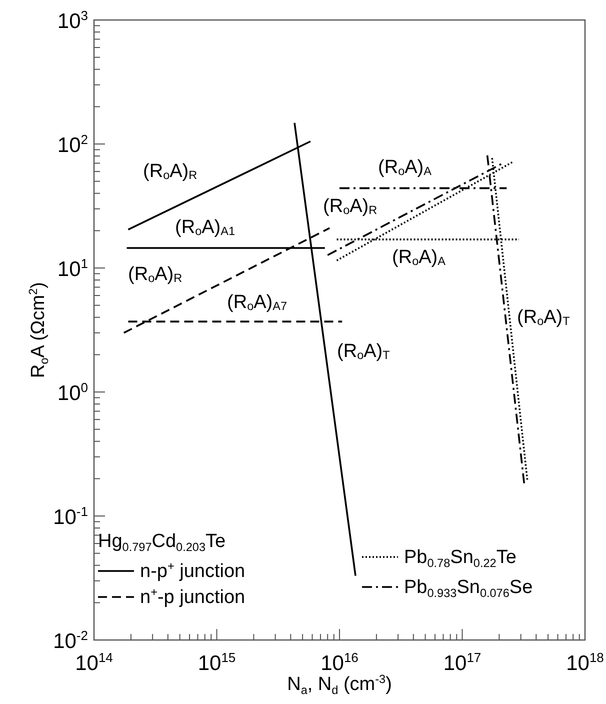 The width and height of the screenshot is (606, 704). Describe the element at coordinates (193, 571) in the screenshot. I see `legend-label: n-p$^{+}$ junction` at that location.